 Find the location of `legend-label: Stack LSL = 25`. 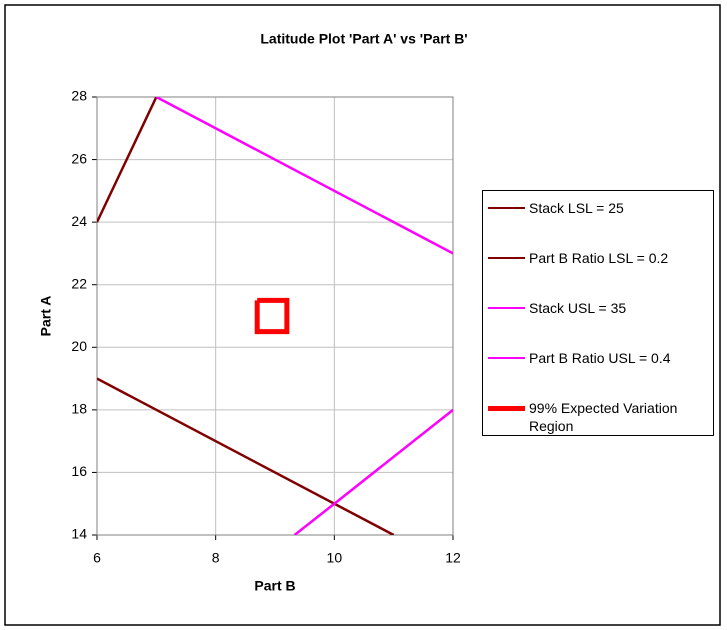

legend-label: Stack LSL = 25 is located at coordinates (576, 208).